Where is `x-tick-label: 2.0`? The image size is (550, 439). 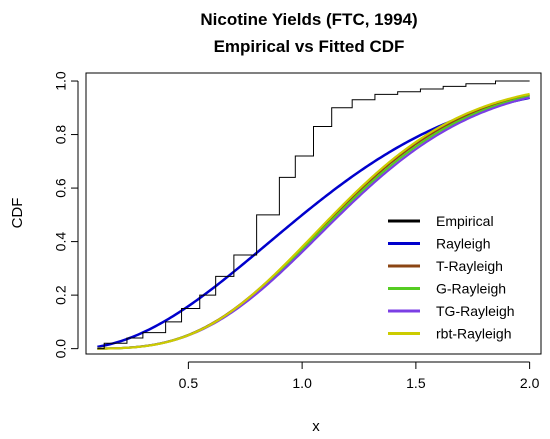
x-tick-label: 2.0 is located at coordinates (530, 383).